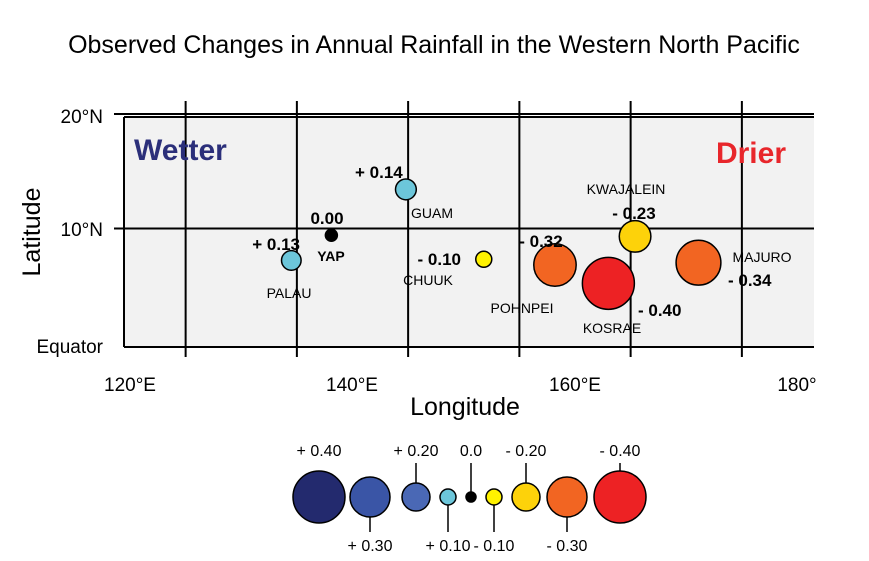  Describe the element at coordinates (130, 385) in the screenshot. I see `x-tick-label: 120°E` at that location.